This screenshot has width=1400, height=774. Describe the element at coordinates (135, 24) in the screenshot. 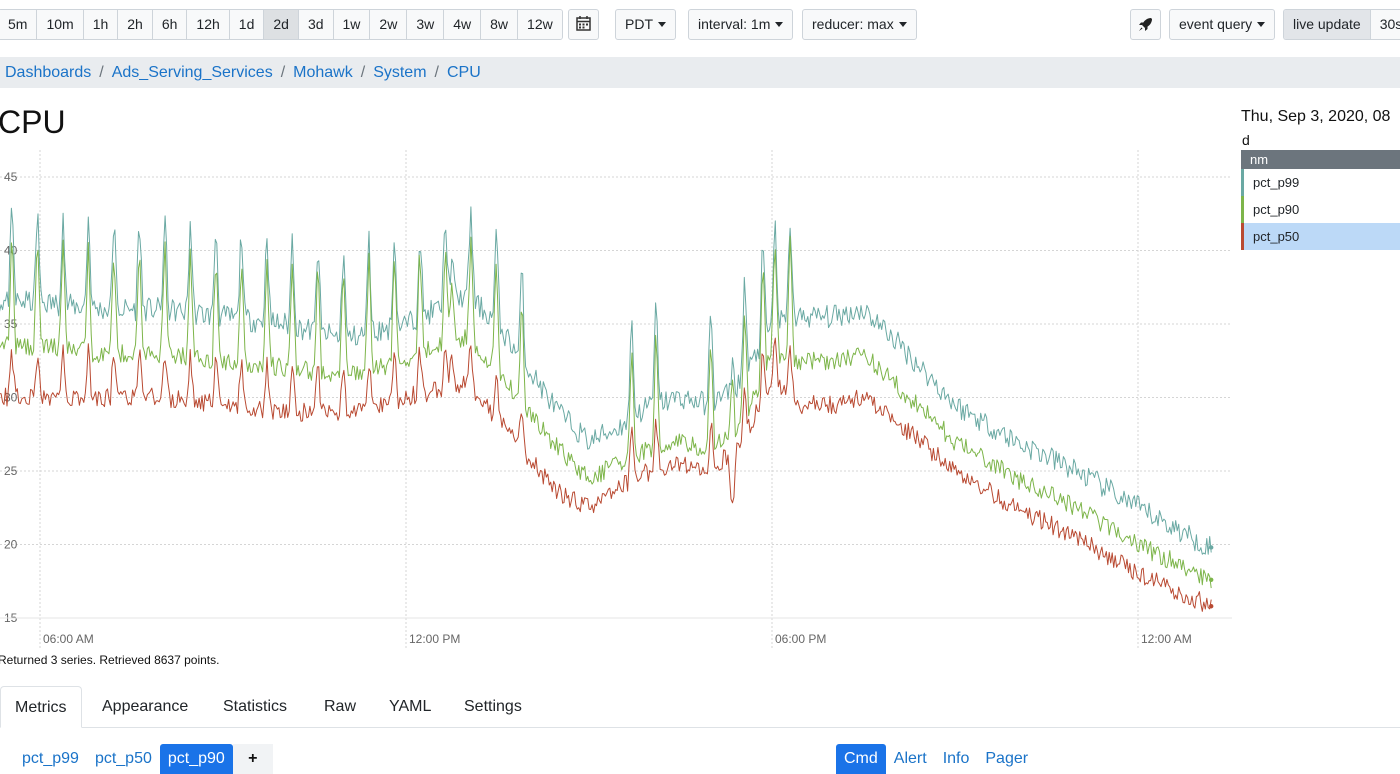

I see `range-button-2h: 2h` at that location.